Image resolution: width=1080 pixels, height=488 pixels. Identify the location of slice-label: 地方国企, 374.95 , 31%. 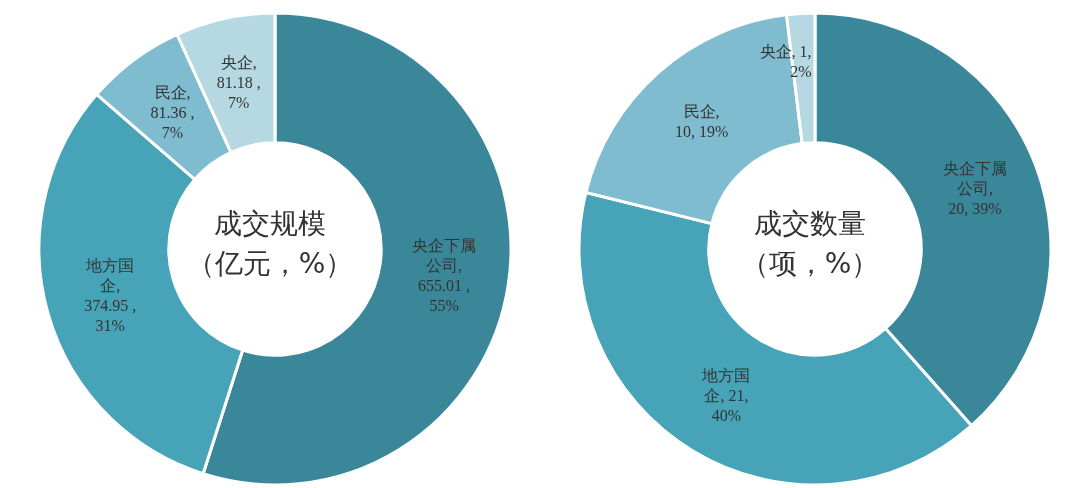
(110, 295).